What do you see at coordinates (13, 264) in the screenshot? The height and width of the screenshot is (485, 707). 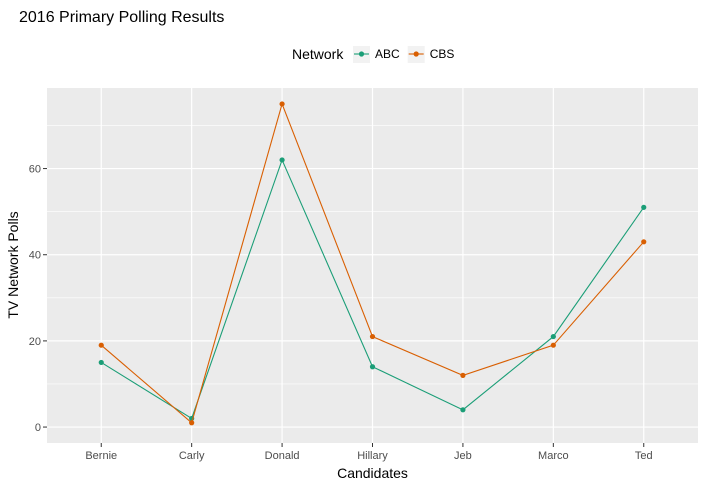 I see `y-axis-title: TV Network Polls` at bounding box center [13, 264].